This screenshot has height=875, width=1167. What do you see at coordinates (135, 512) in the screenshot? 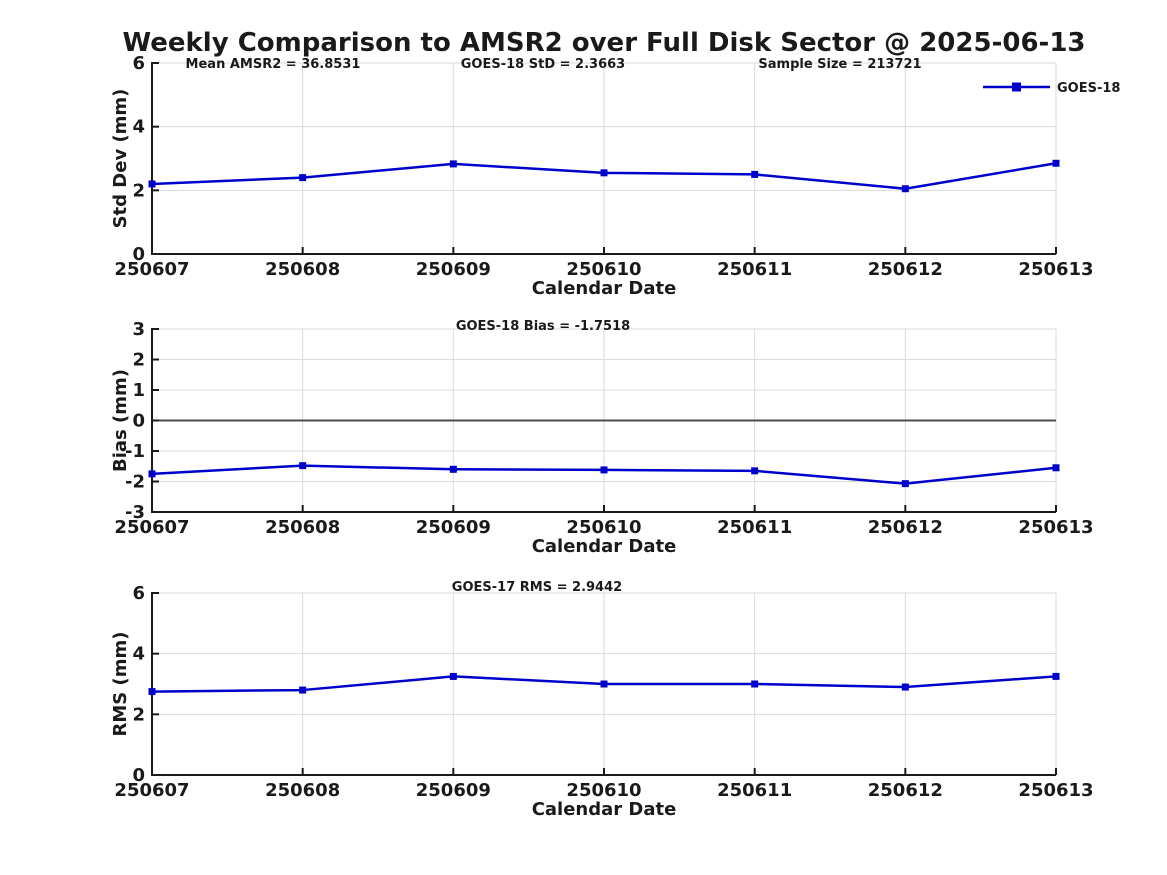
I see `y-tick-label: -3` at bounding box center [135, 512].